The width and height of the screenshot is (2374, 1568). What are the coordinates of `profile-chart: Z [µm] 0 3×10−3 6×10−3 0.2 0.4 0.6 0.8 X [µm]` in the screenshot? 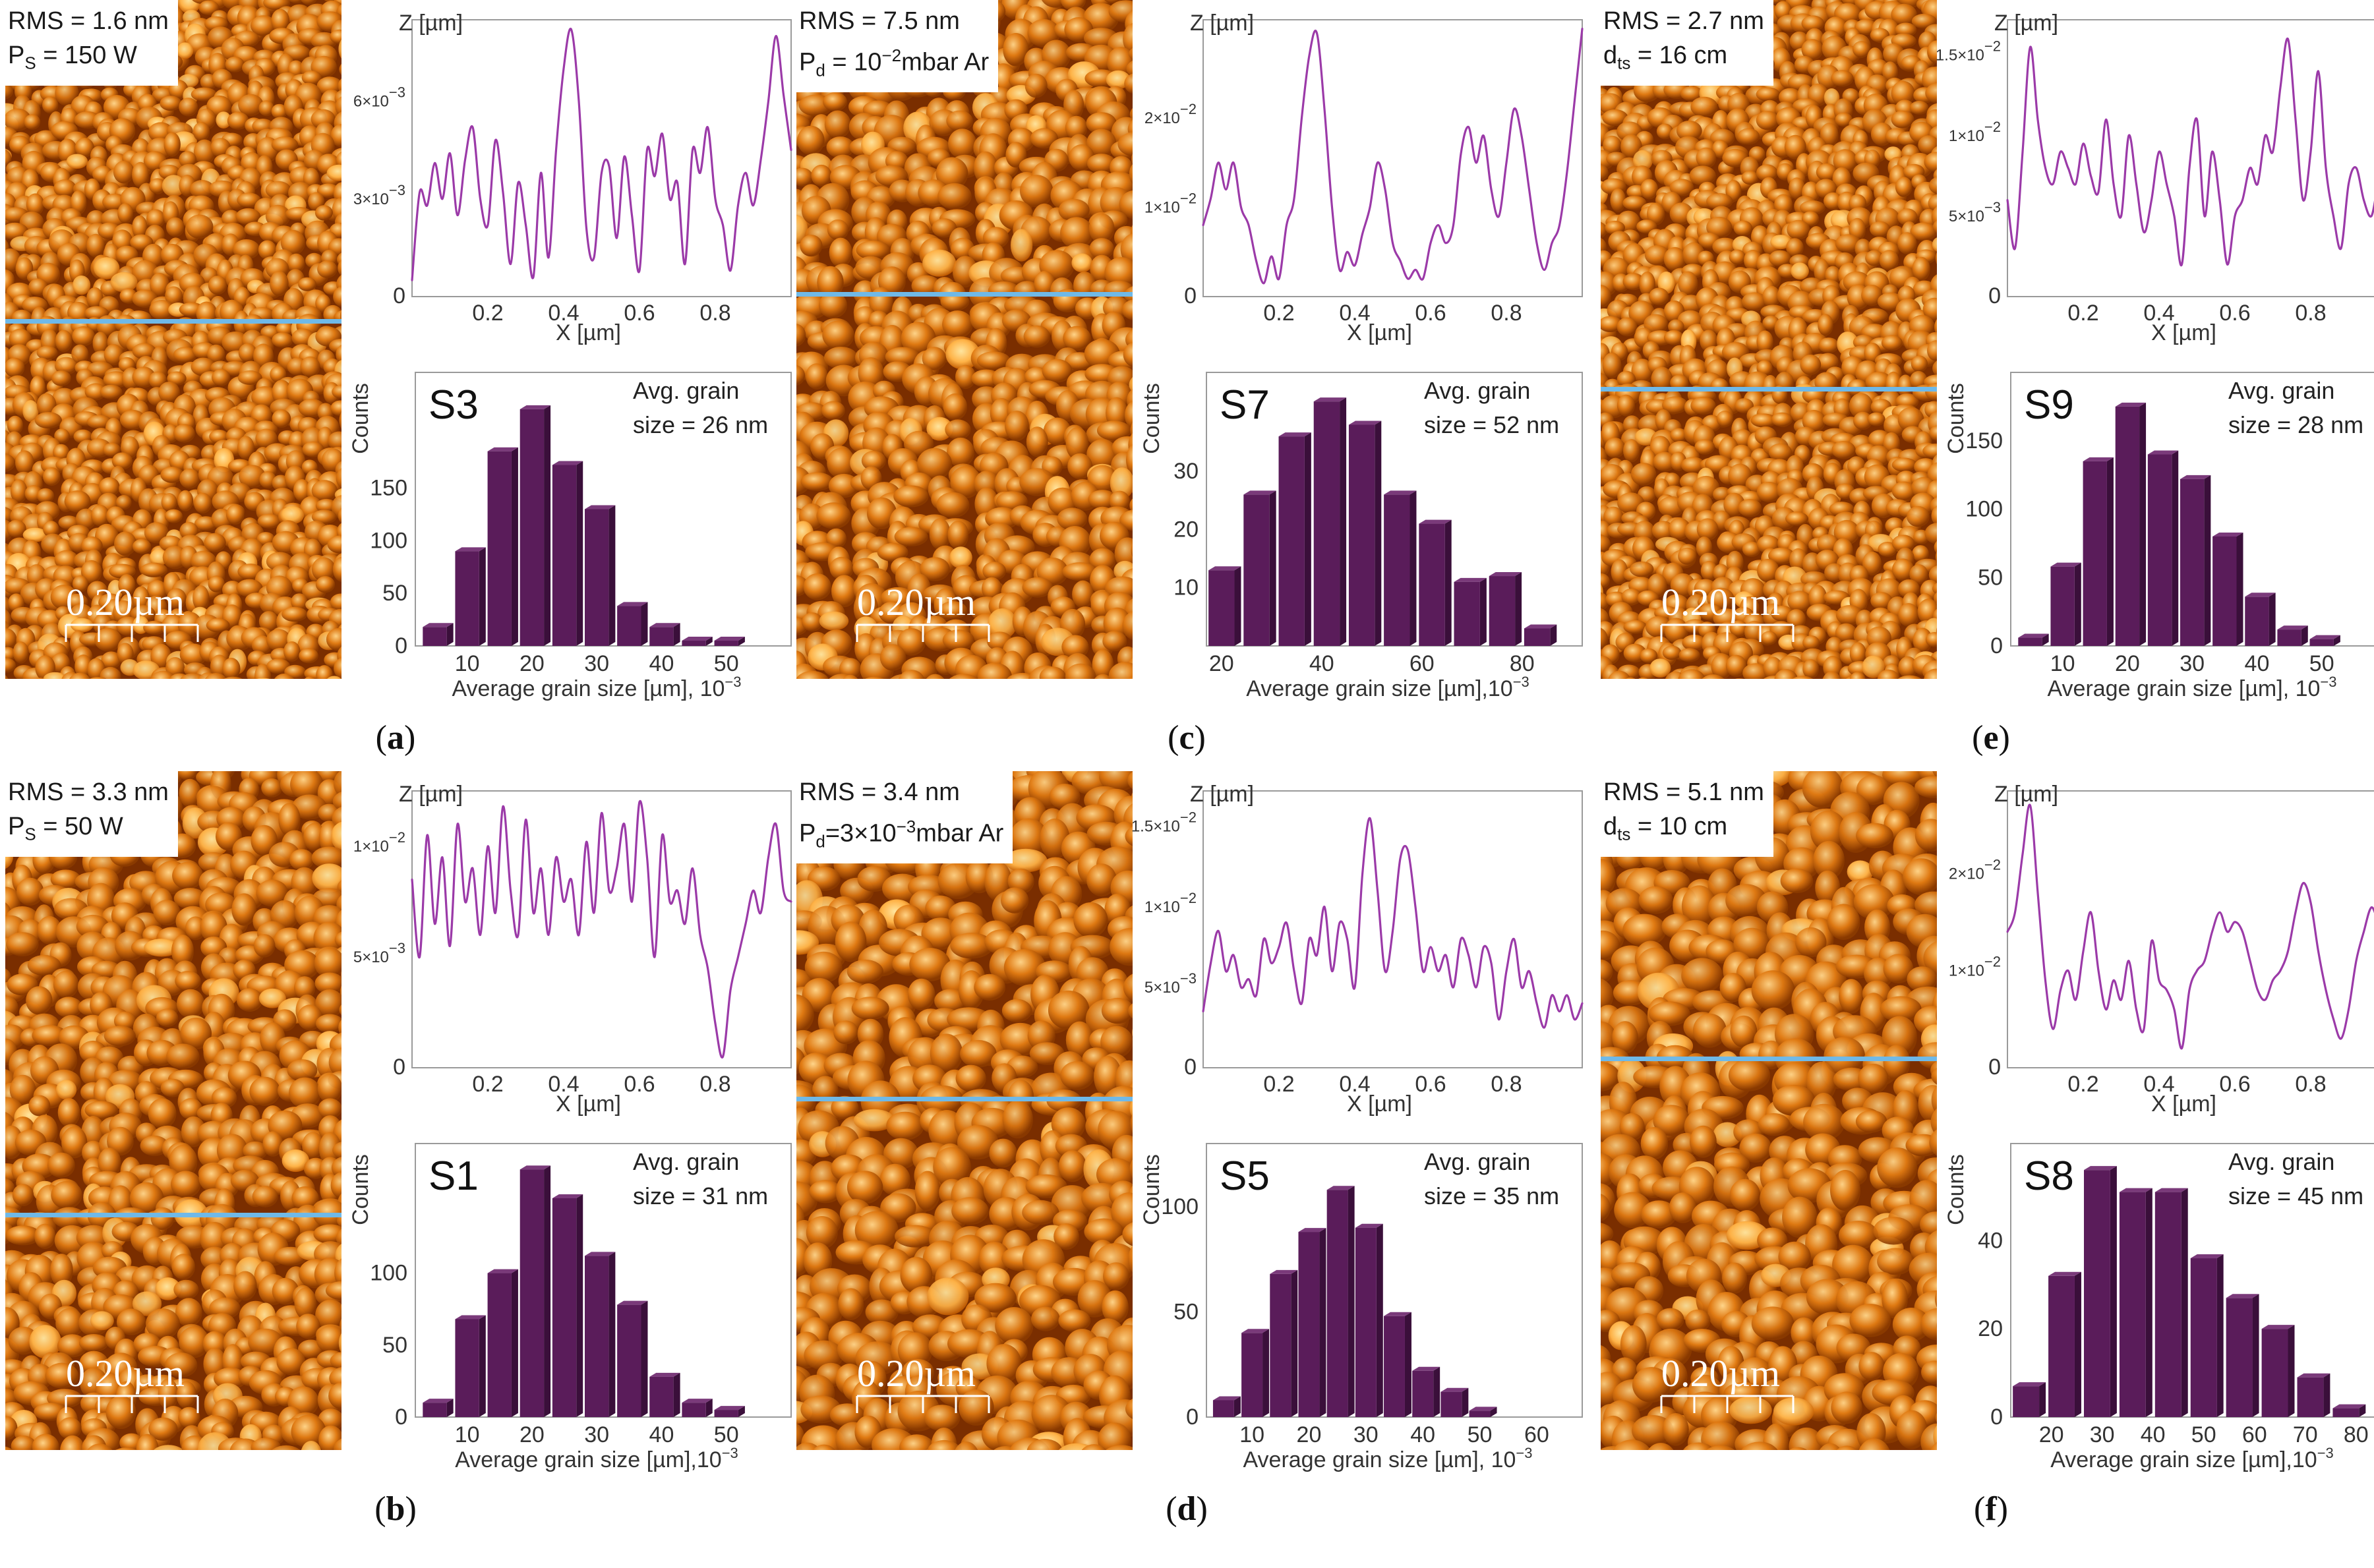 It's located at (572, 178).